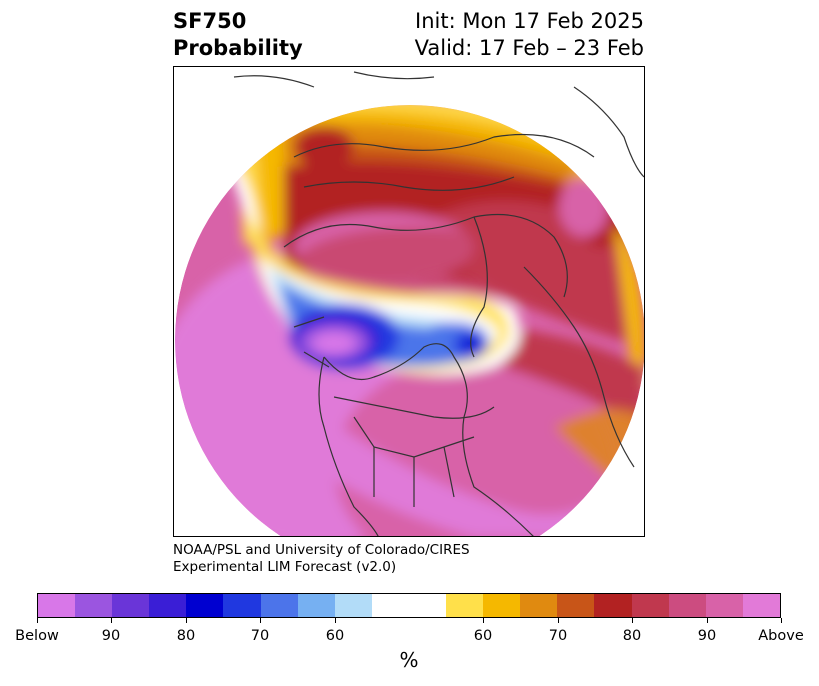  What do you see at coordinates (285, 567) in the screenshot?
I see `credit-line-2: Experimental LIM Forecast (v2.0)` at bounding box center [285, 567].